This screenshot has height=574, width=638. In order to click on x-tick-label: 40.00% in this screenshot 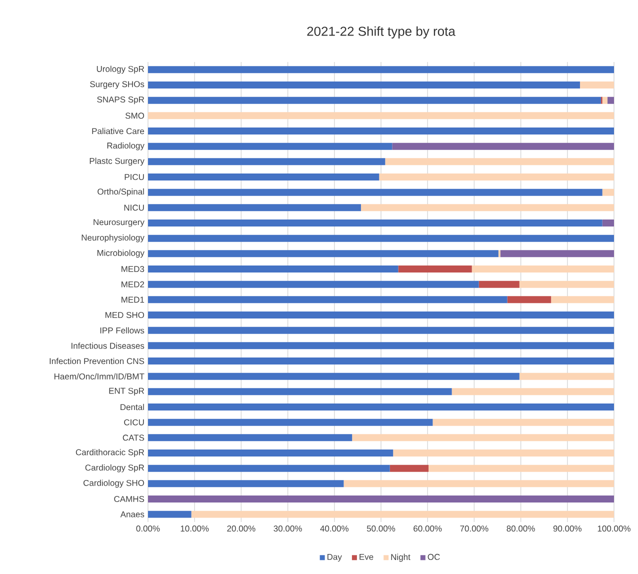, I will do `click(334, 529)`.